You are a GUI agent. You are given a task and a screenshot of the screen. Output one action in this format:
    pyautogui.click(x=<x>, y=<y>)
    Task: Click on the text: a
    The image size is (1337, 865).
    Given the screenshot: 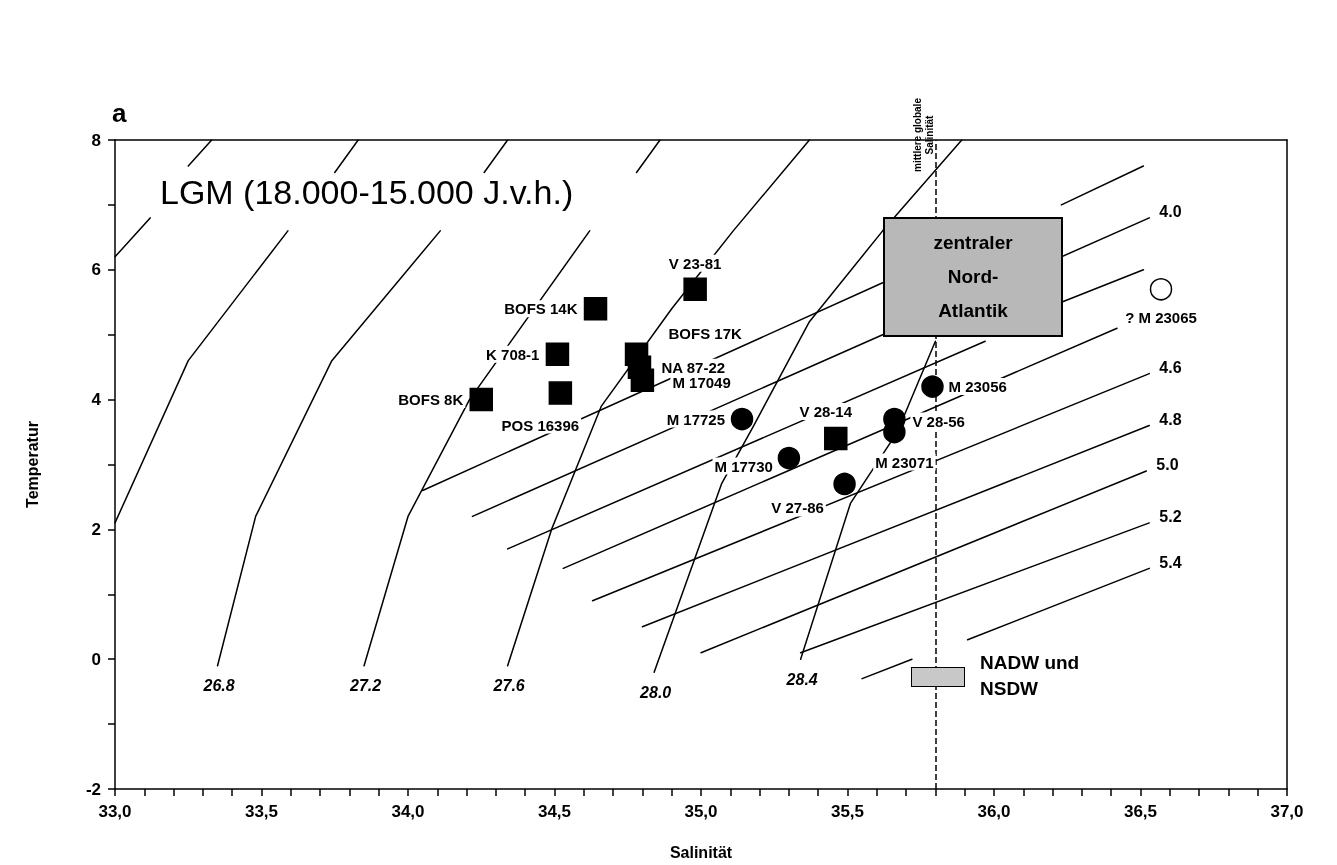 What is the action you would take?
    pyautogui.click(x=119, y=113)
    